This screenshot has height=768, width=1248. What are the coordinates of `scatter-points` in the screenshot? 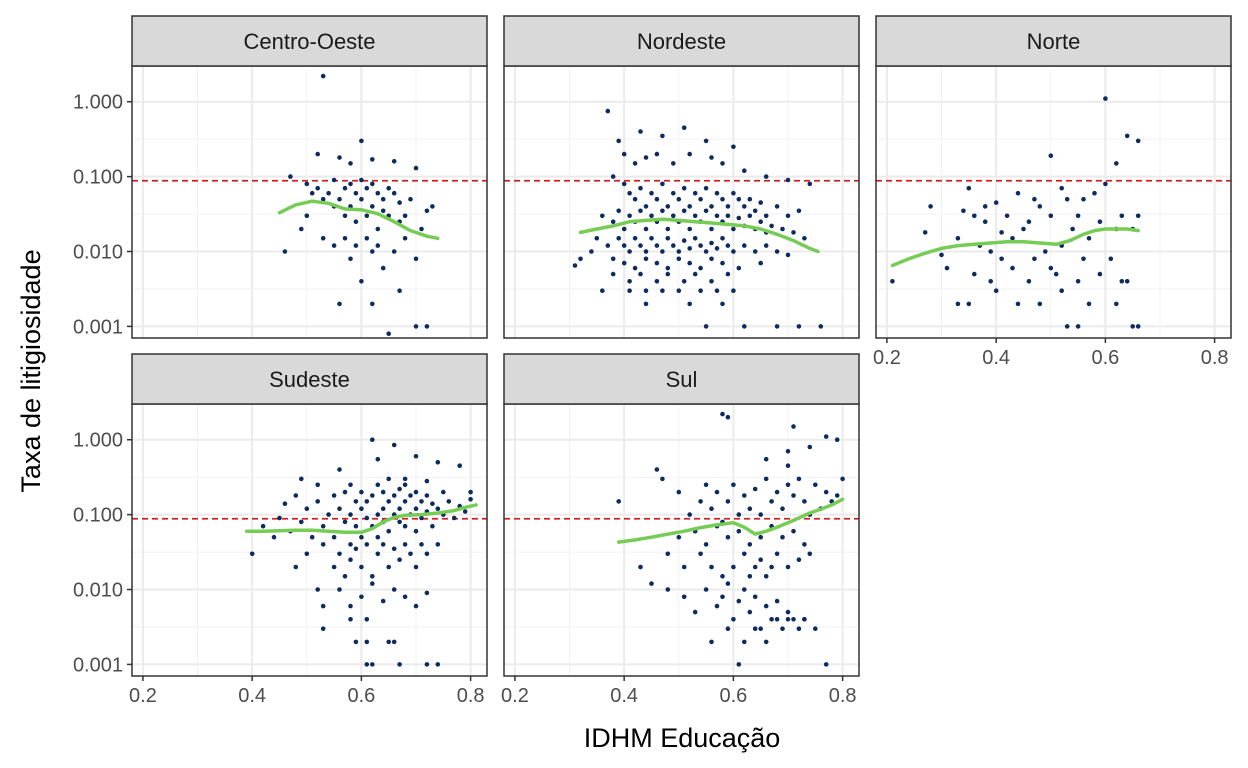 It's located at (730, 539).